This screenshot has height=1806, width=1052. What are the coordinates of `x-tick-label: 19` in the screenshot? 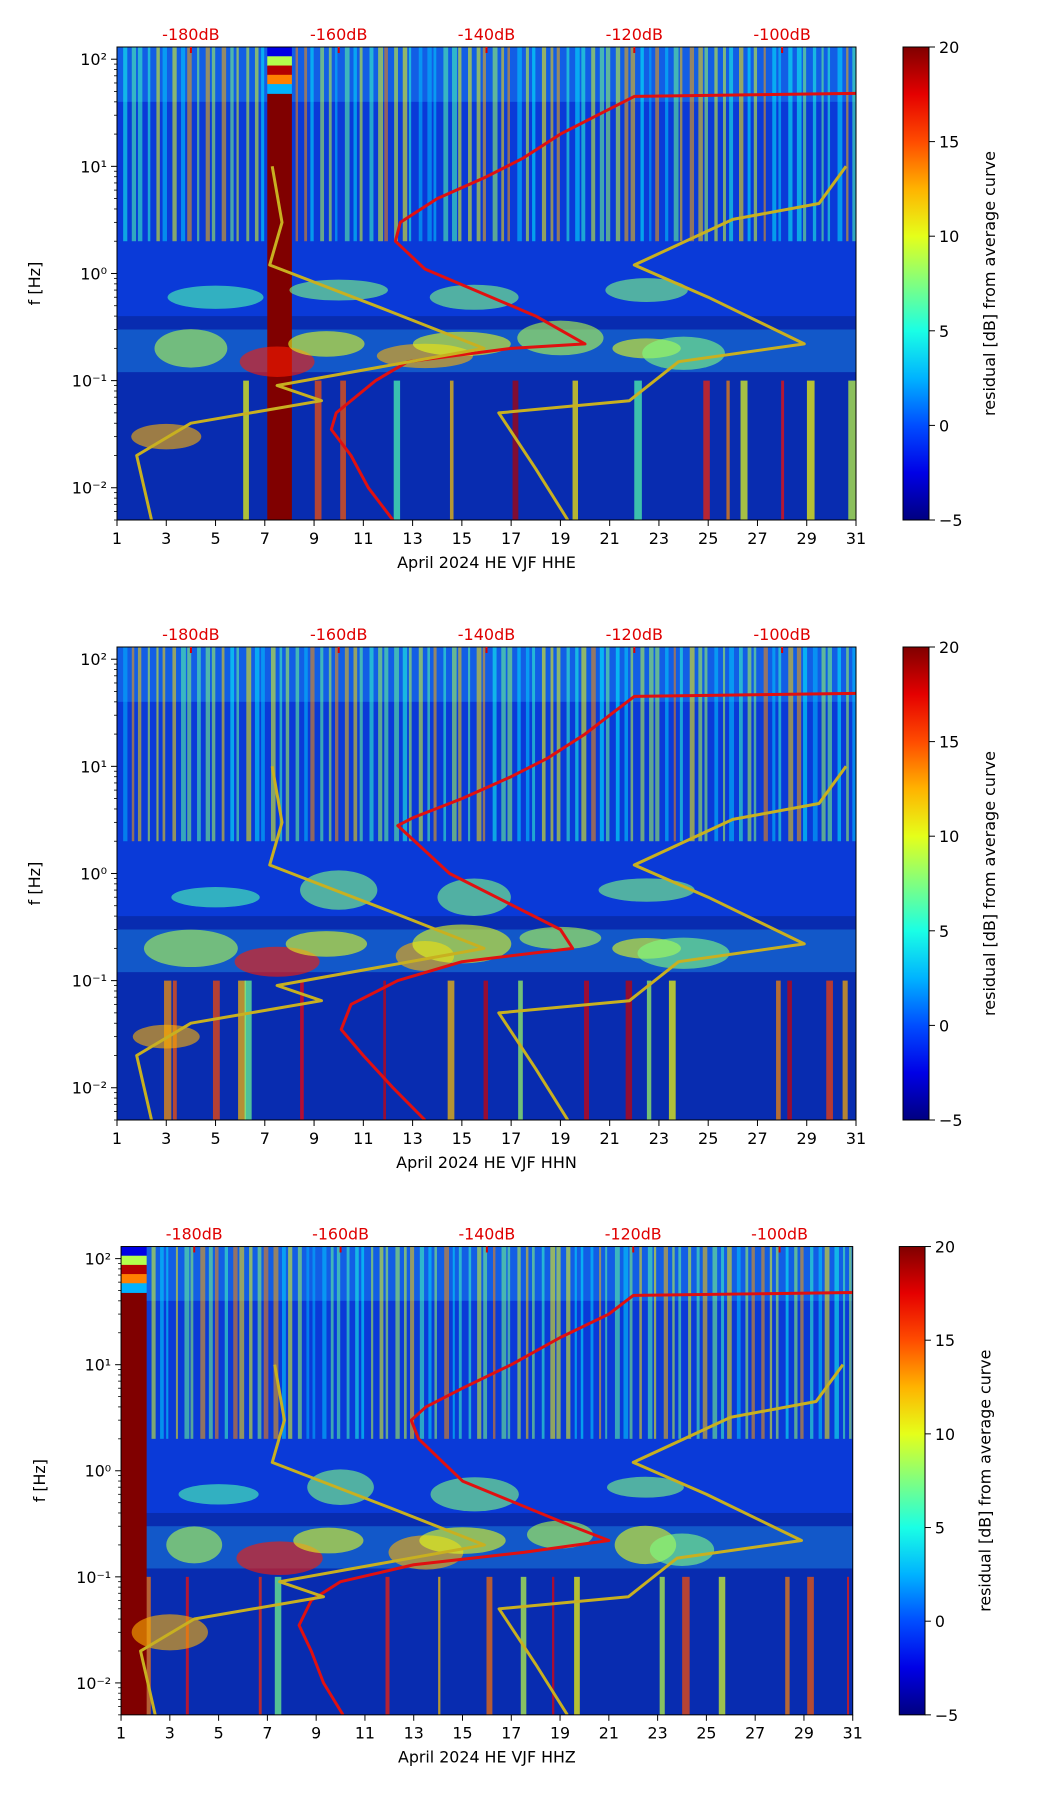 It's located at (560, 538).